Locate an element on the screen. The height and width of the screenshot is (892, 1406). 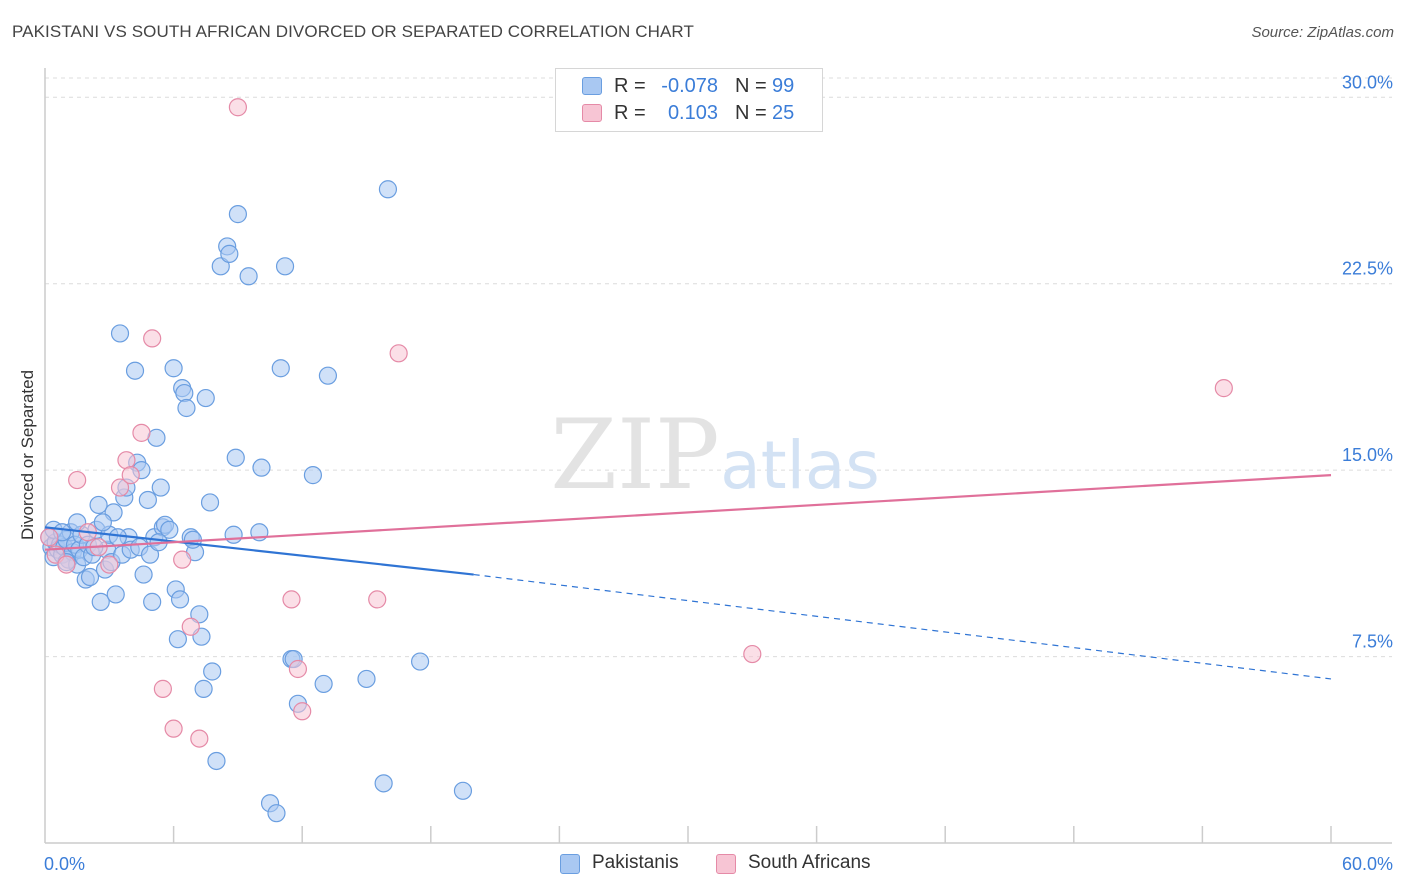
y-tick-label: 22.5% is located at coordinates (1367, 269).